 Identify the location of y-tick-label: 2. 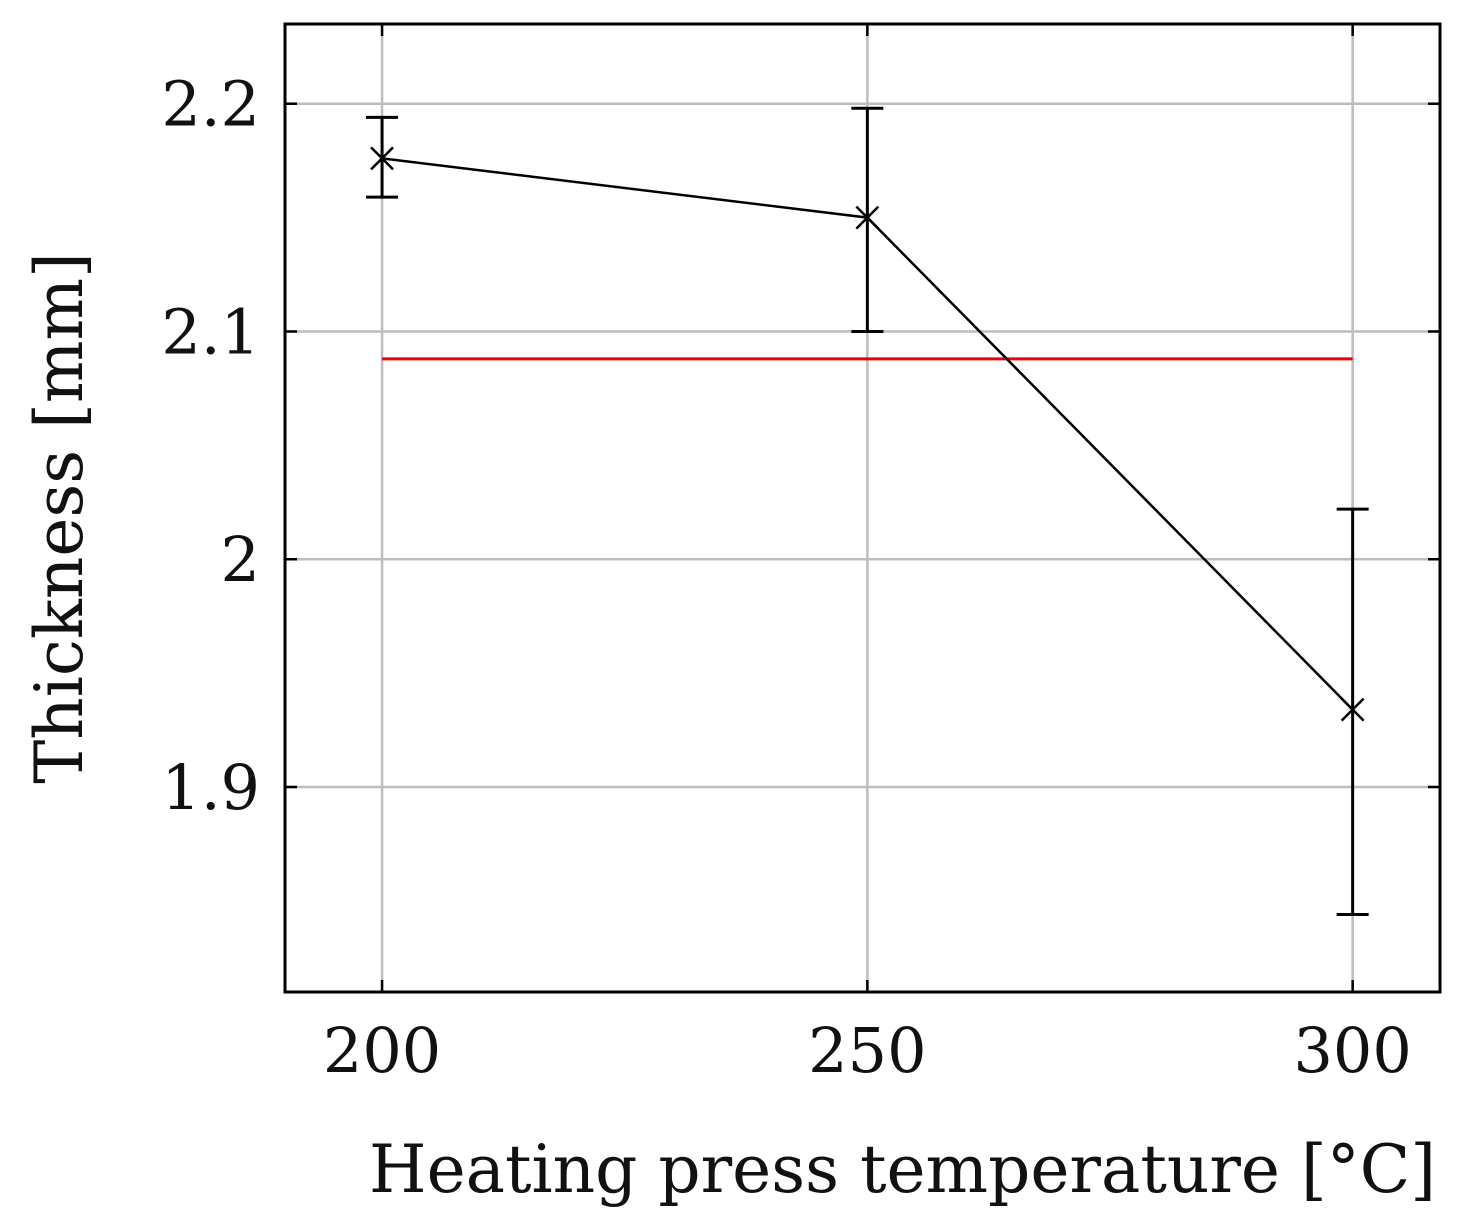
(240, 559).